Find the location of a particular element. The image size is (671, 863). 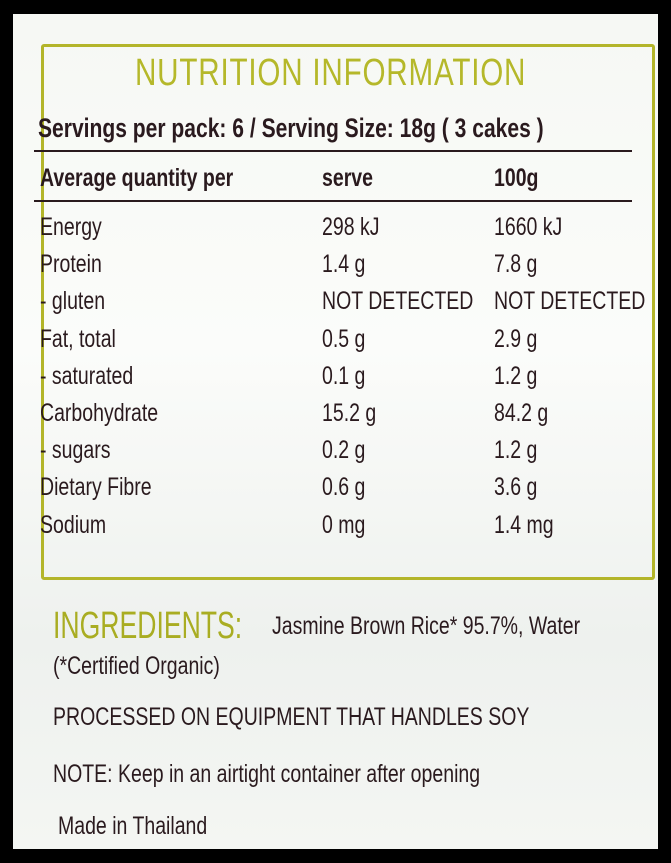

header-average: Average quantity per is located at coordinates (164, 178).